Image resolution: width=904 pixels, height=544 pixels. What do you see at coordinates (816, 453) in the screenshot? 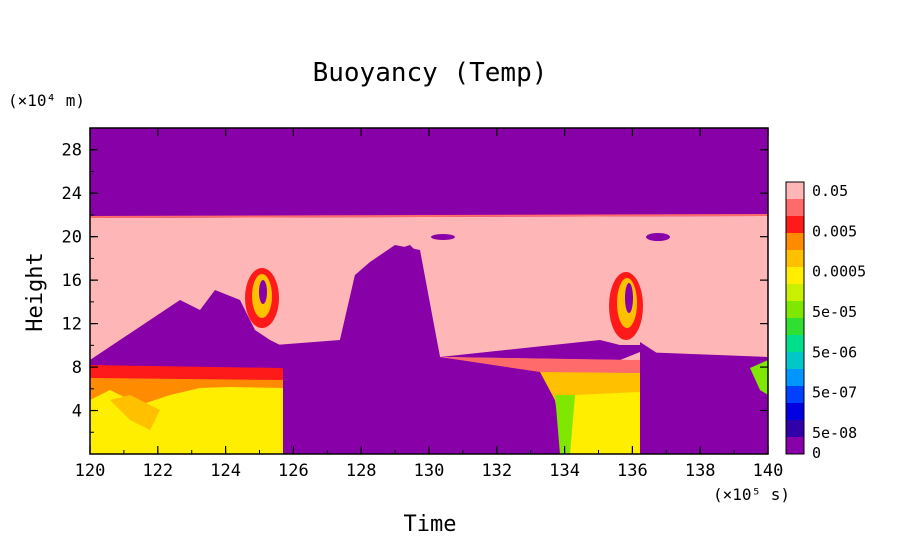
I see `colorbar-label: 0` at bounding box center [816, 453].